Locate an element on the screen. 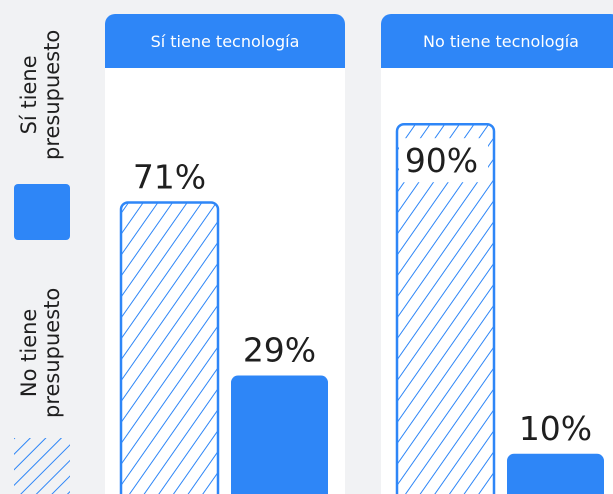  value-label: 10% is located at coordinates (555, 428).